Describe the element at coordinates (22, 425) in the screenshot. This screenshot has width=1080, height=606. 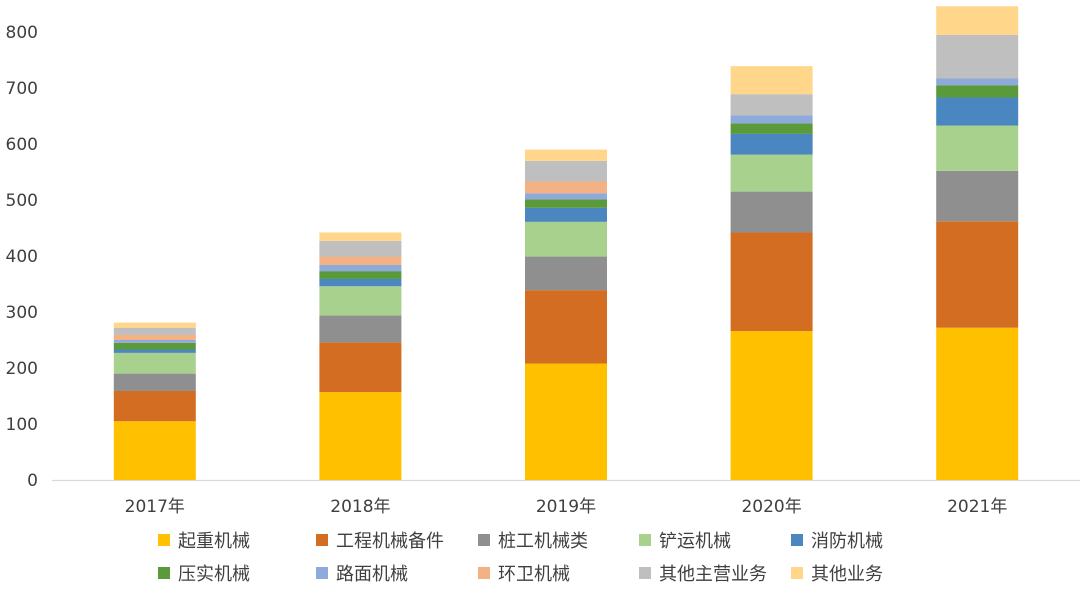
I see `y-tick-label: 100` at that location.